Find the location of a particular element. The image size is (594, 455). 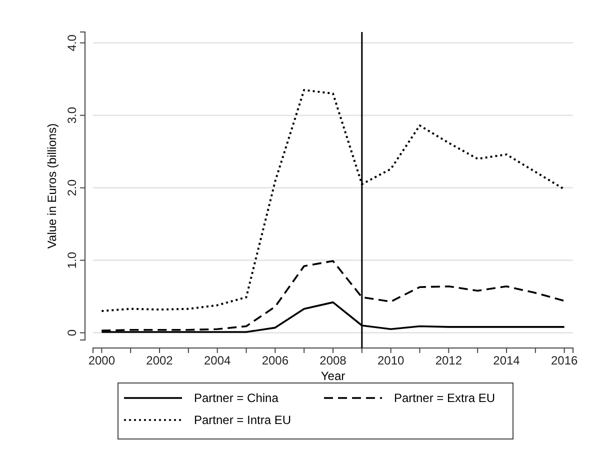

y-tick-label: 2.0 is located at coordinates (72, 187).